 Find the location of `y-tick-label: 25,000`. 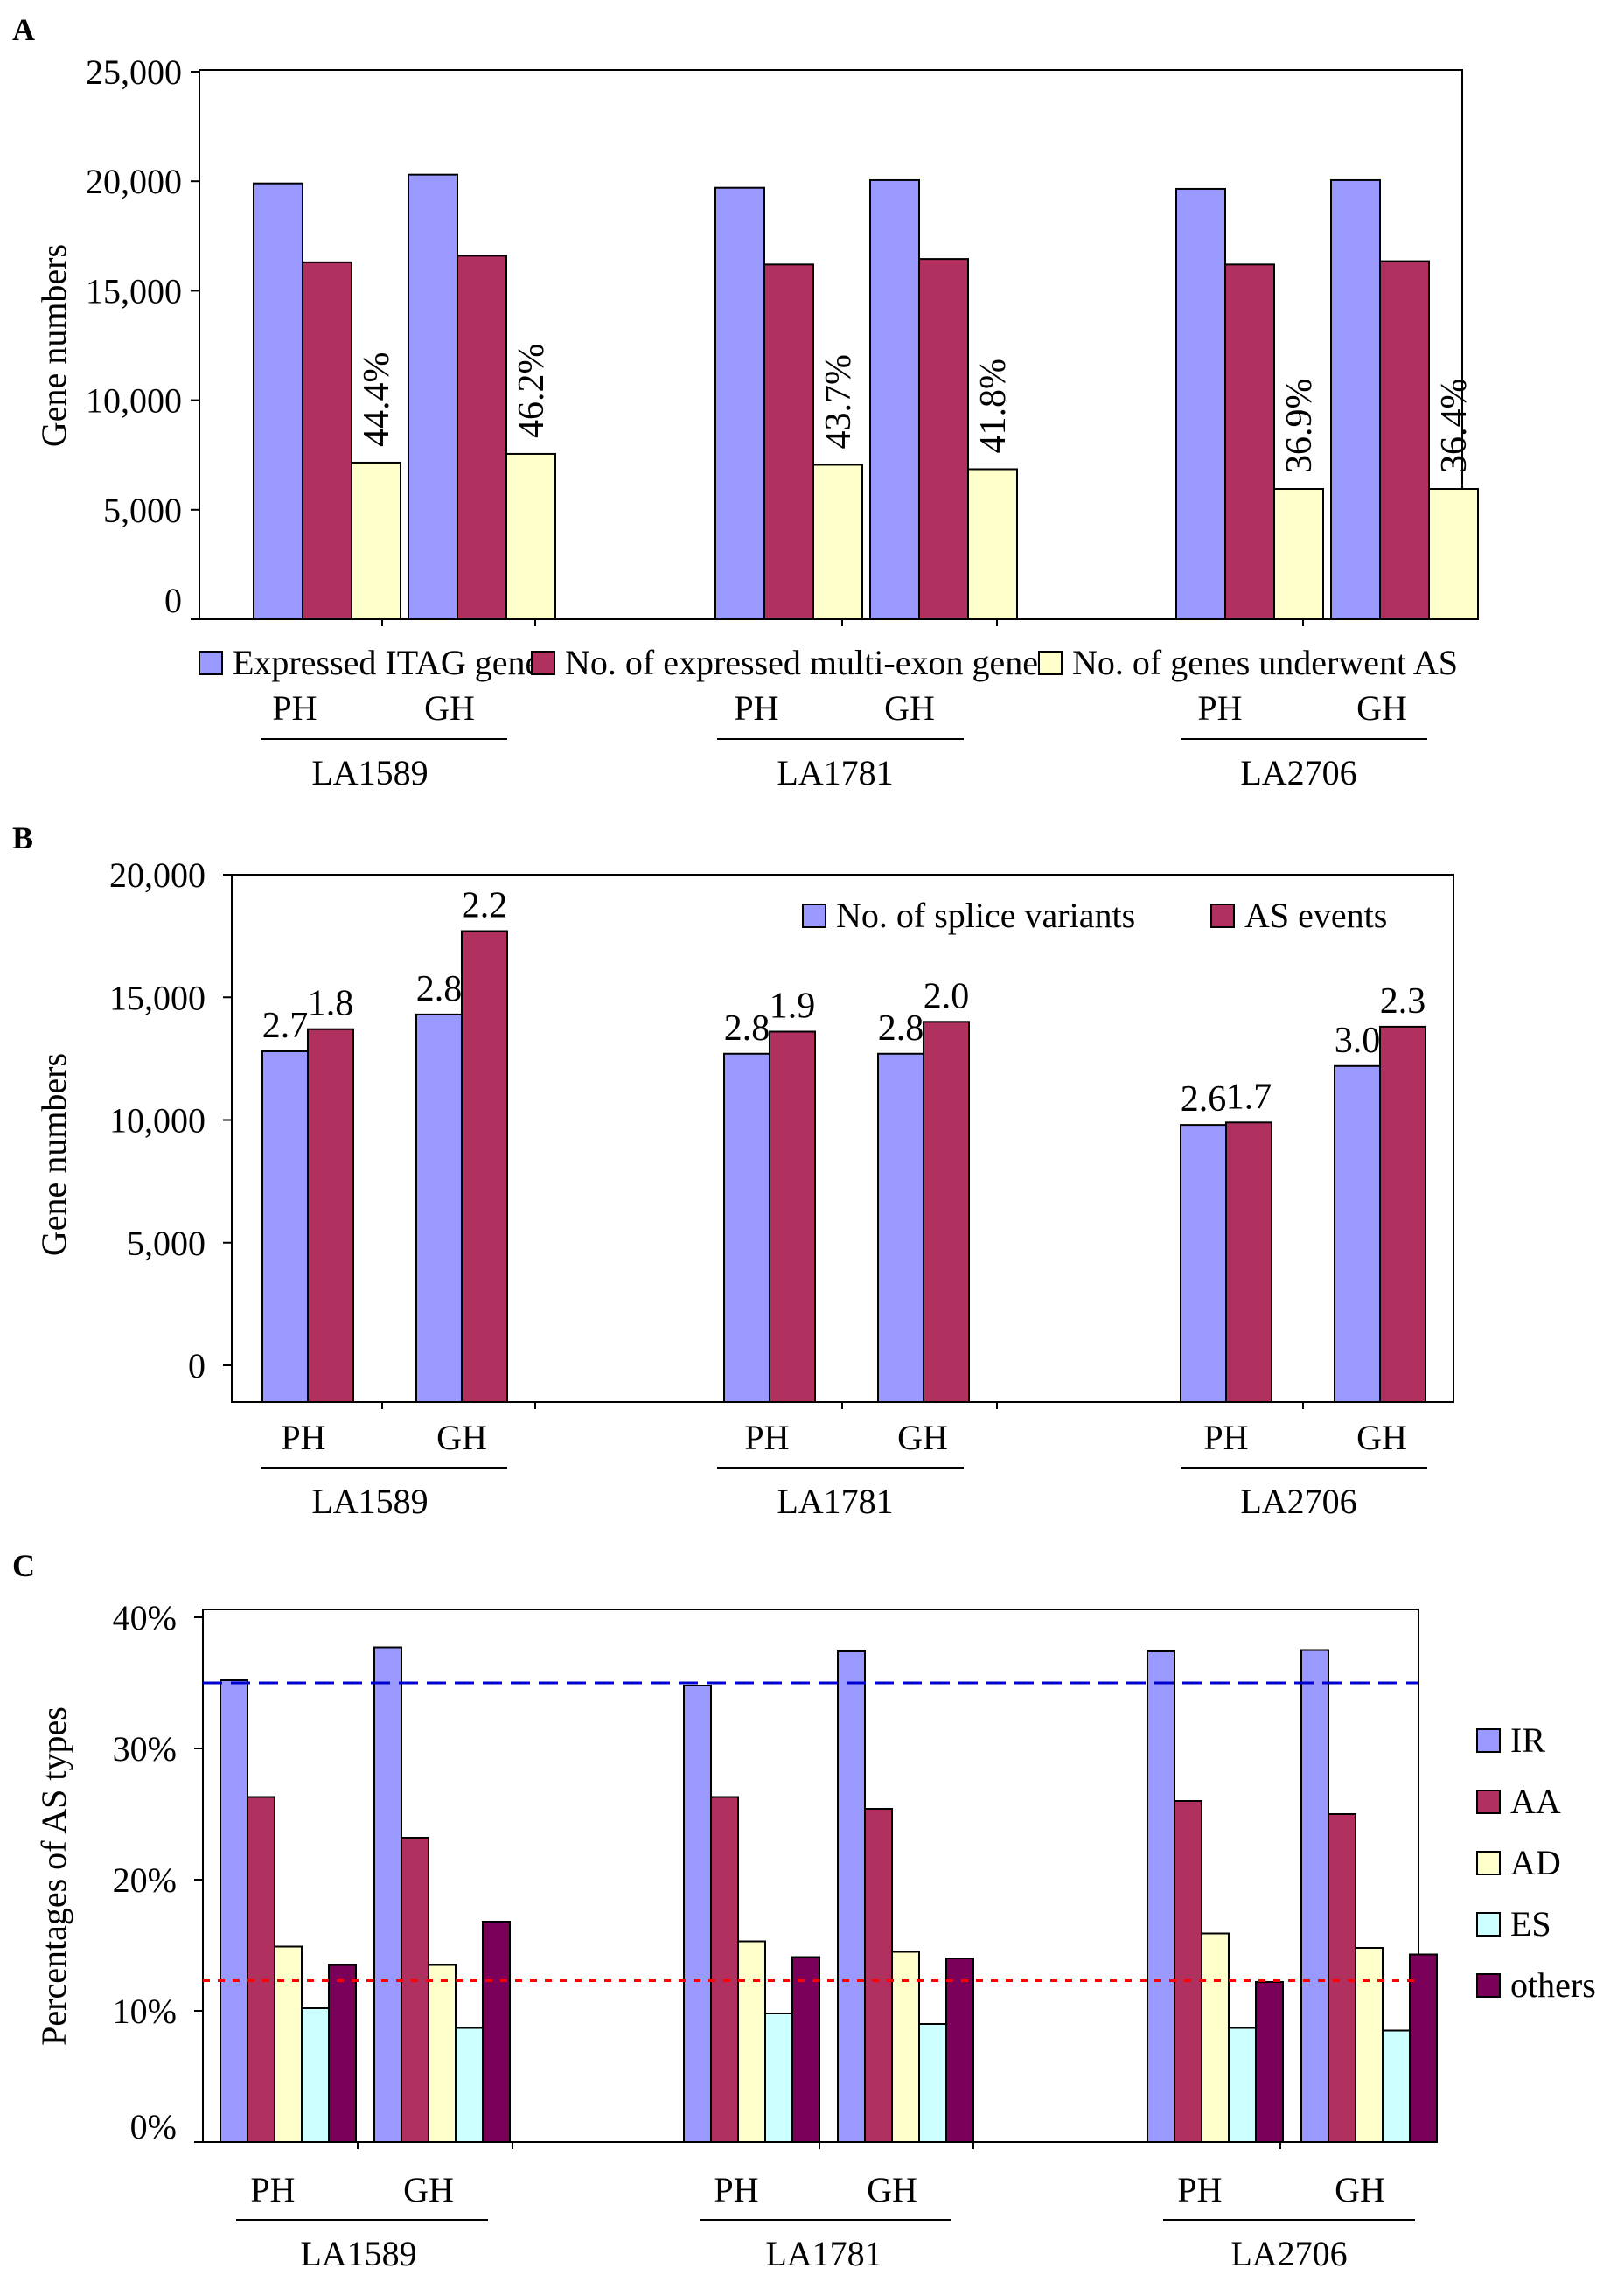

y-tick-label: 25,000 is located at coordinates (134, 72).